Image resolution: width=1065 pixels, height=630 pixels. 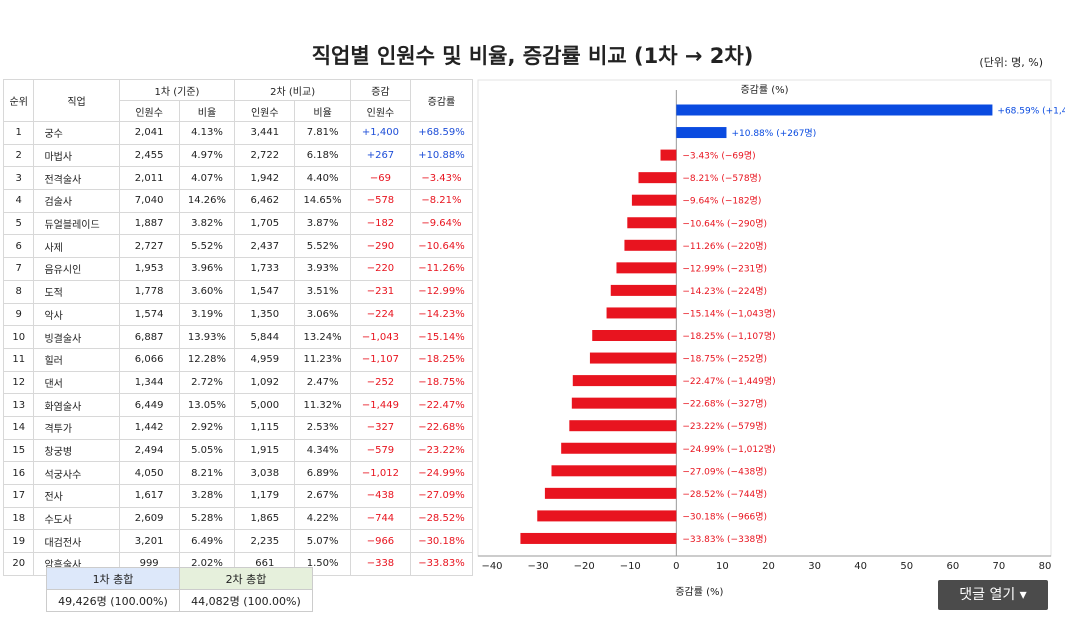 I want to click on page-title: 직업별 인원수 및 비율, 증감률 비교 (1차 → 2차), so click(x=532, y=56).